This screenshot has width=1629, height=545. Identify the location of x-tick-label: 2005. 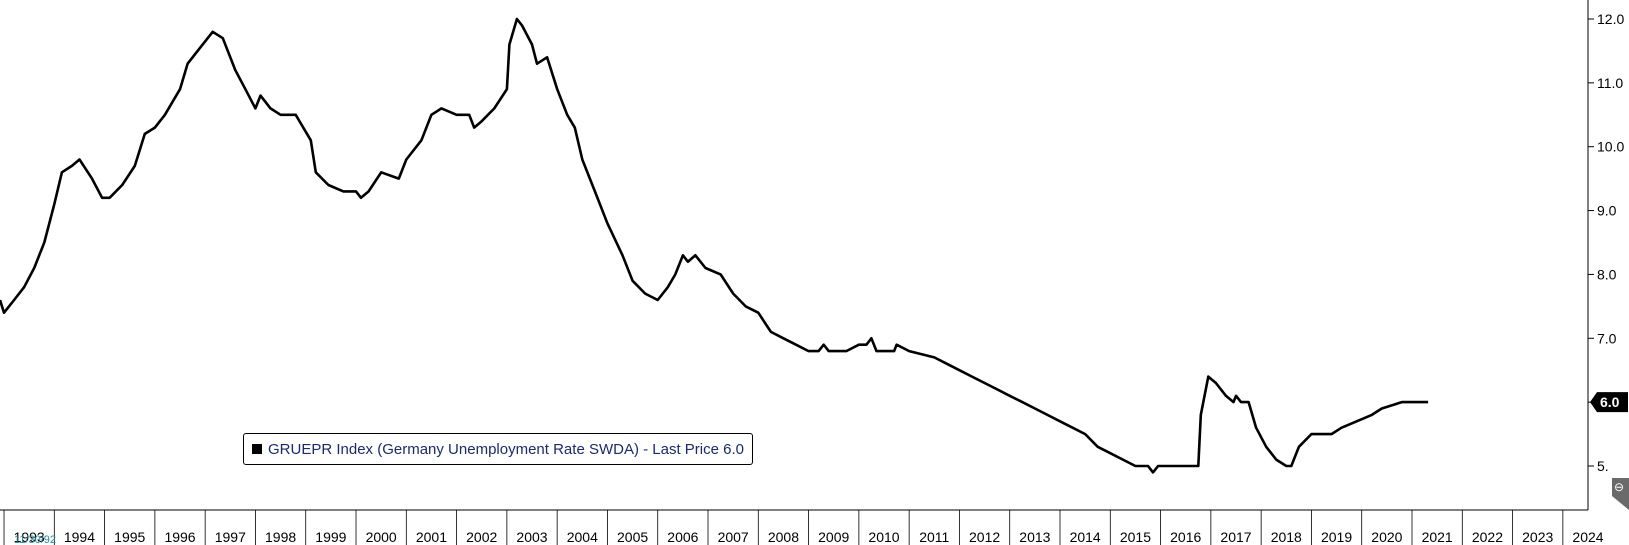
(632, 537).